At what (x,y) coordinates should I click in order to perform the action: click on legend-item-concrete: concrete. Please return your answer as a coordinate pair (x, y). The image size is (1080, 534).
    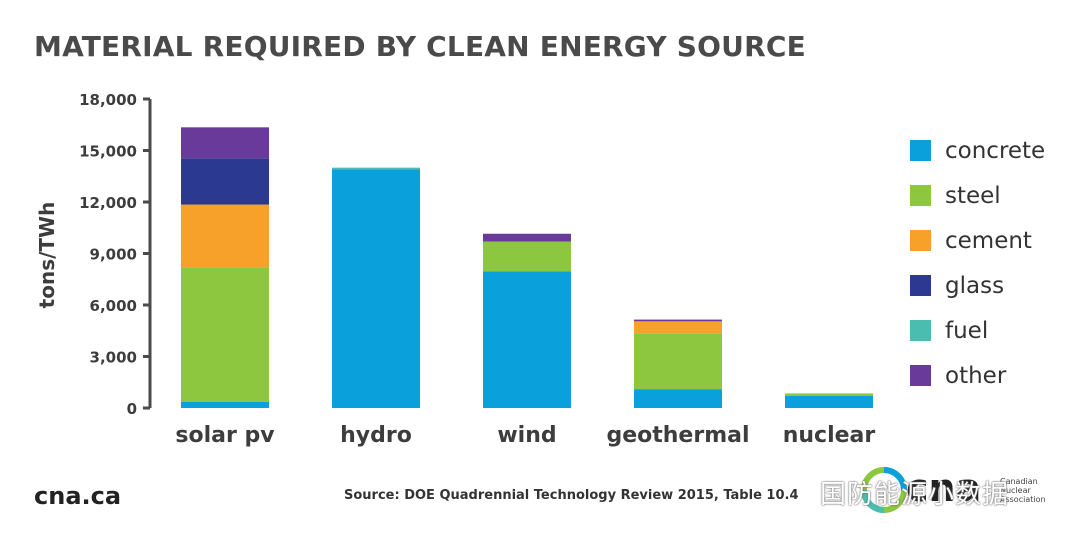
    Looking at the image, I should click on (977, 150).